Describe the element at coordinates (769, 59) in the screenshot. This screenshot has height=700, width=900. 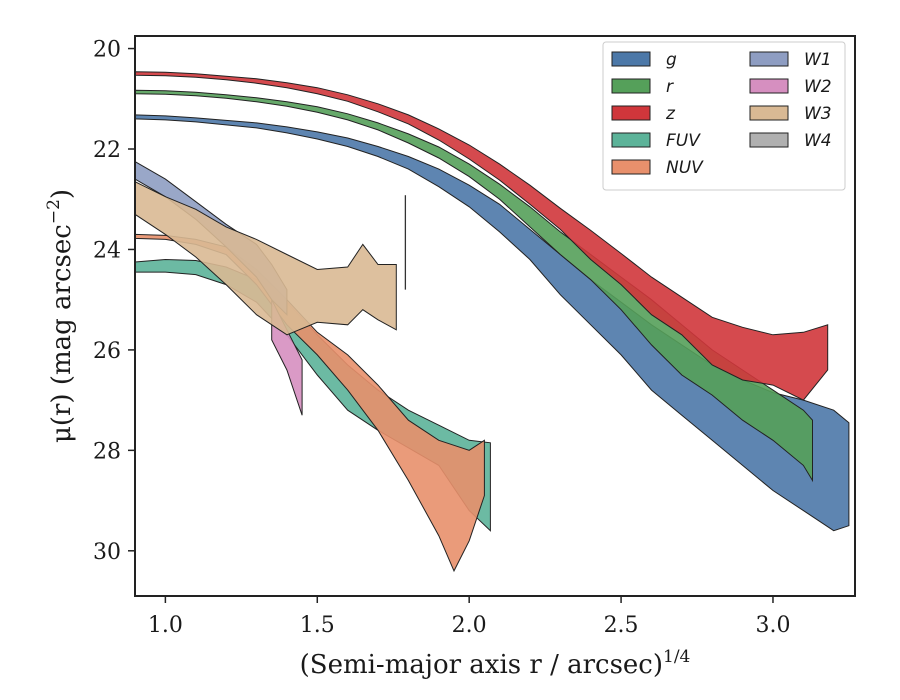
I see `legend-swatch-w1` at that location.